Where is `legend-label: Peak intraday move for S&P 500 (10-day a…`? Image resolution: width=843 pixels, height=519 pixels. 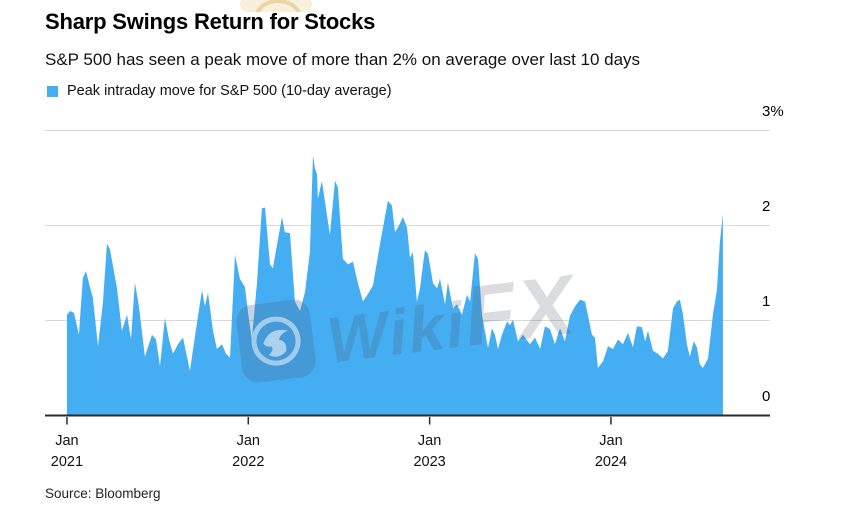 legend-label: Peak intraday move for S&P 500 (10-day a… is located at coordinates (229, 91).